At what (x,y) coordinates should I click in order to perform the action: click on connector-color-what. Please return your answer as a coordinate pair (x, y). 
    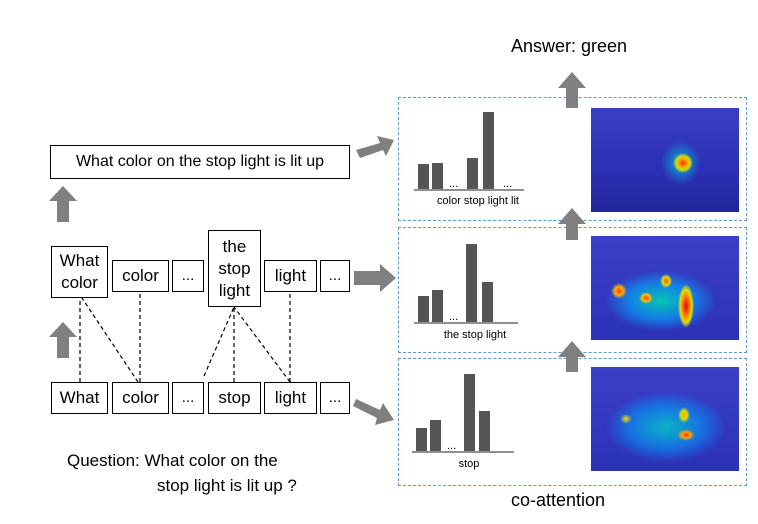
    Looking at the image, I should click on (110, 340).